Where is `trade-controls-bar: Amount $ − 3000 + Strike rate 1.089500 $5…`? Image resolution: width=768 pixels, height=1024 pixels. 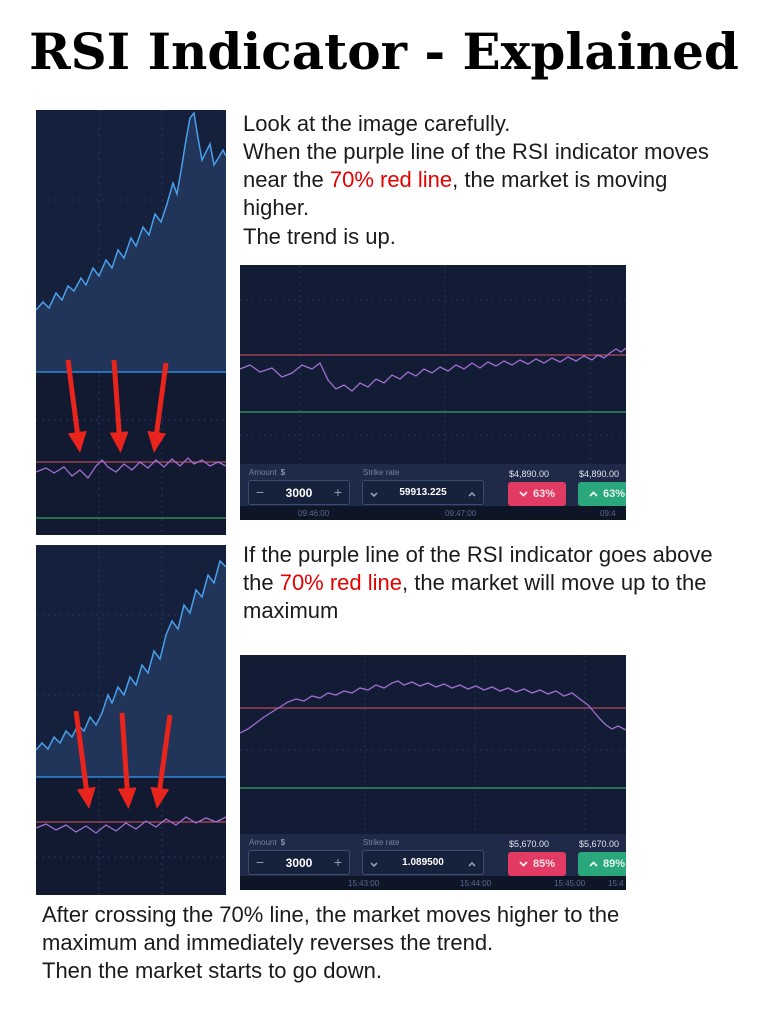 trade-controls-bar: Amount $ − 3000 + Strike rate 1.089500 $5… is located at coordinates (433, 855).